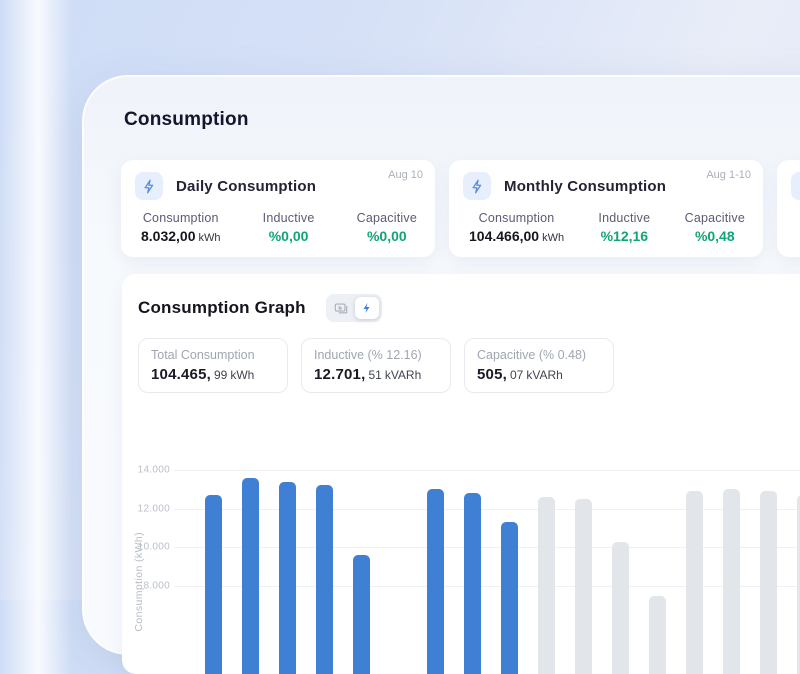 The image size is (800, 674). I want to click on metric-consumption: Consumption 8.032,00 kWh, so click(181, 227).